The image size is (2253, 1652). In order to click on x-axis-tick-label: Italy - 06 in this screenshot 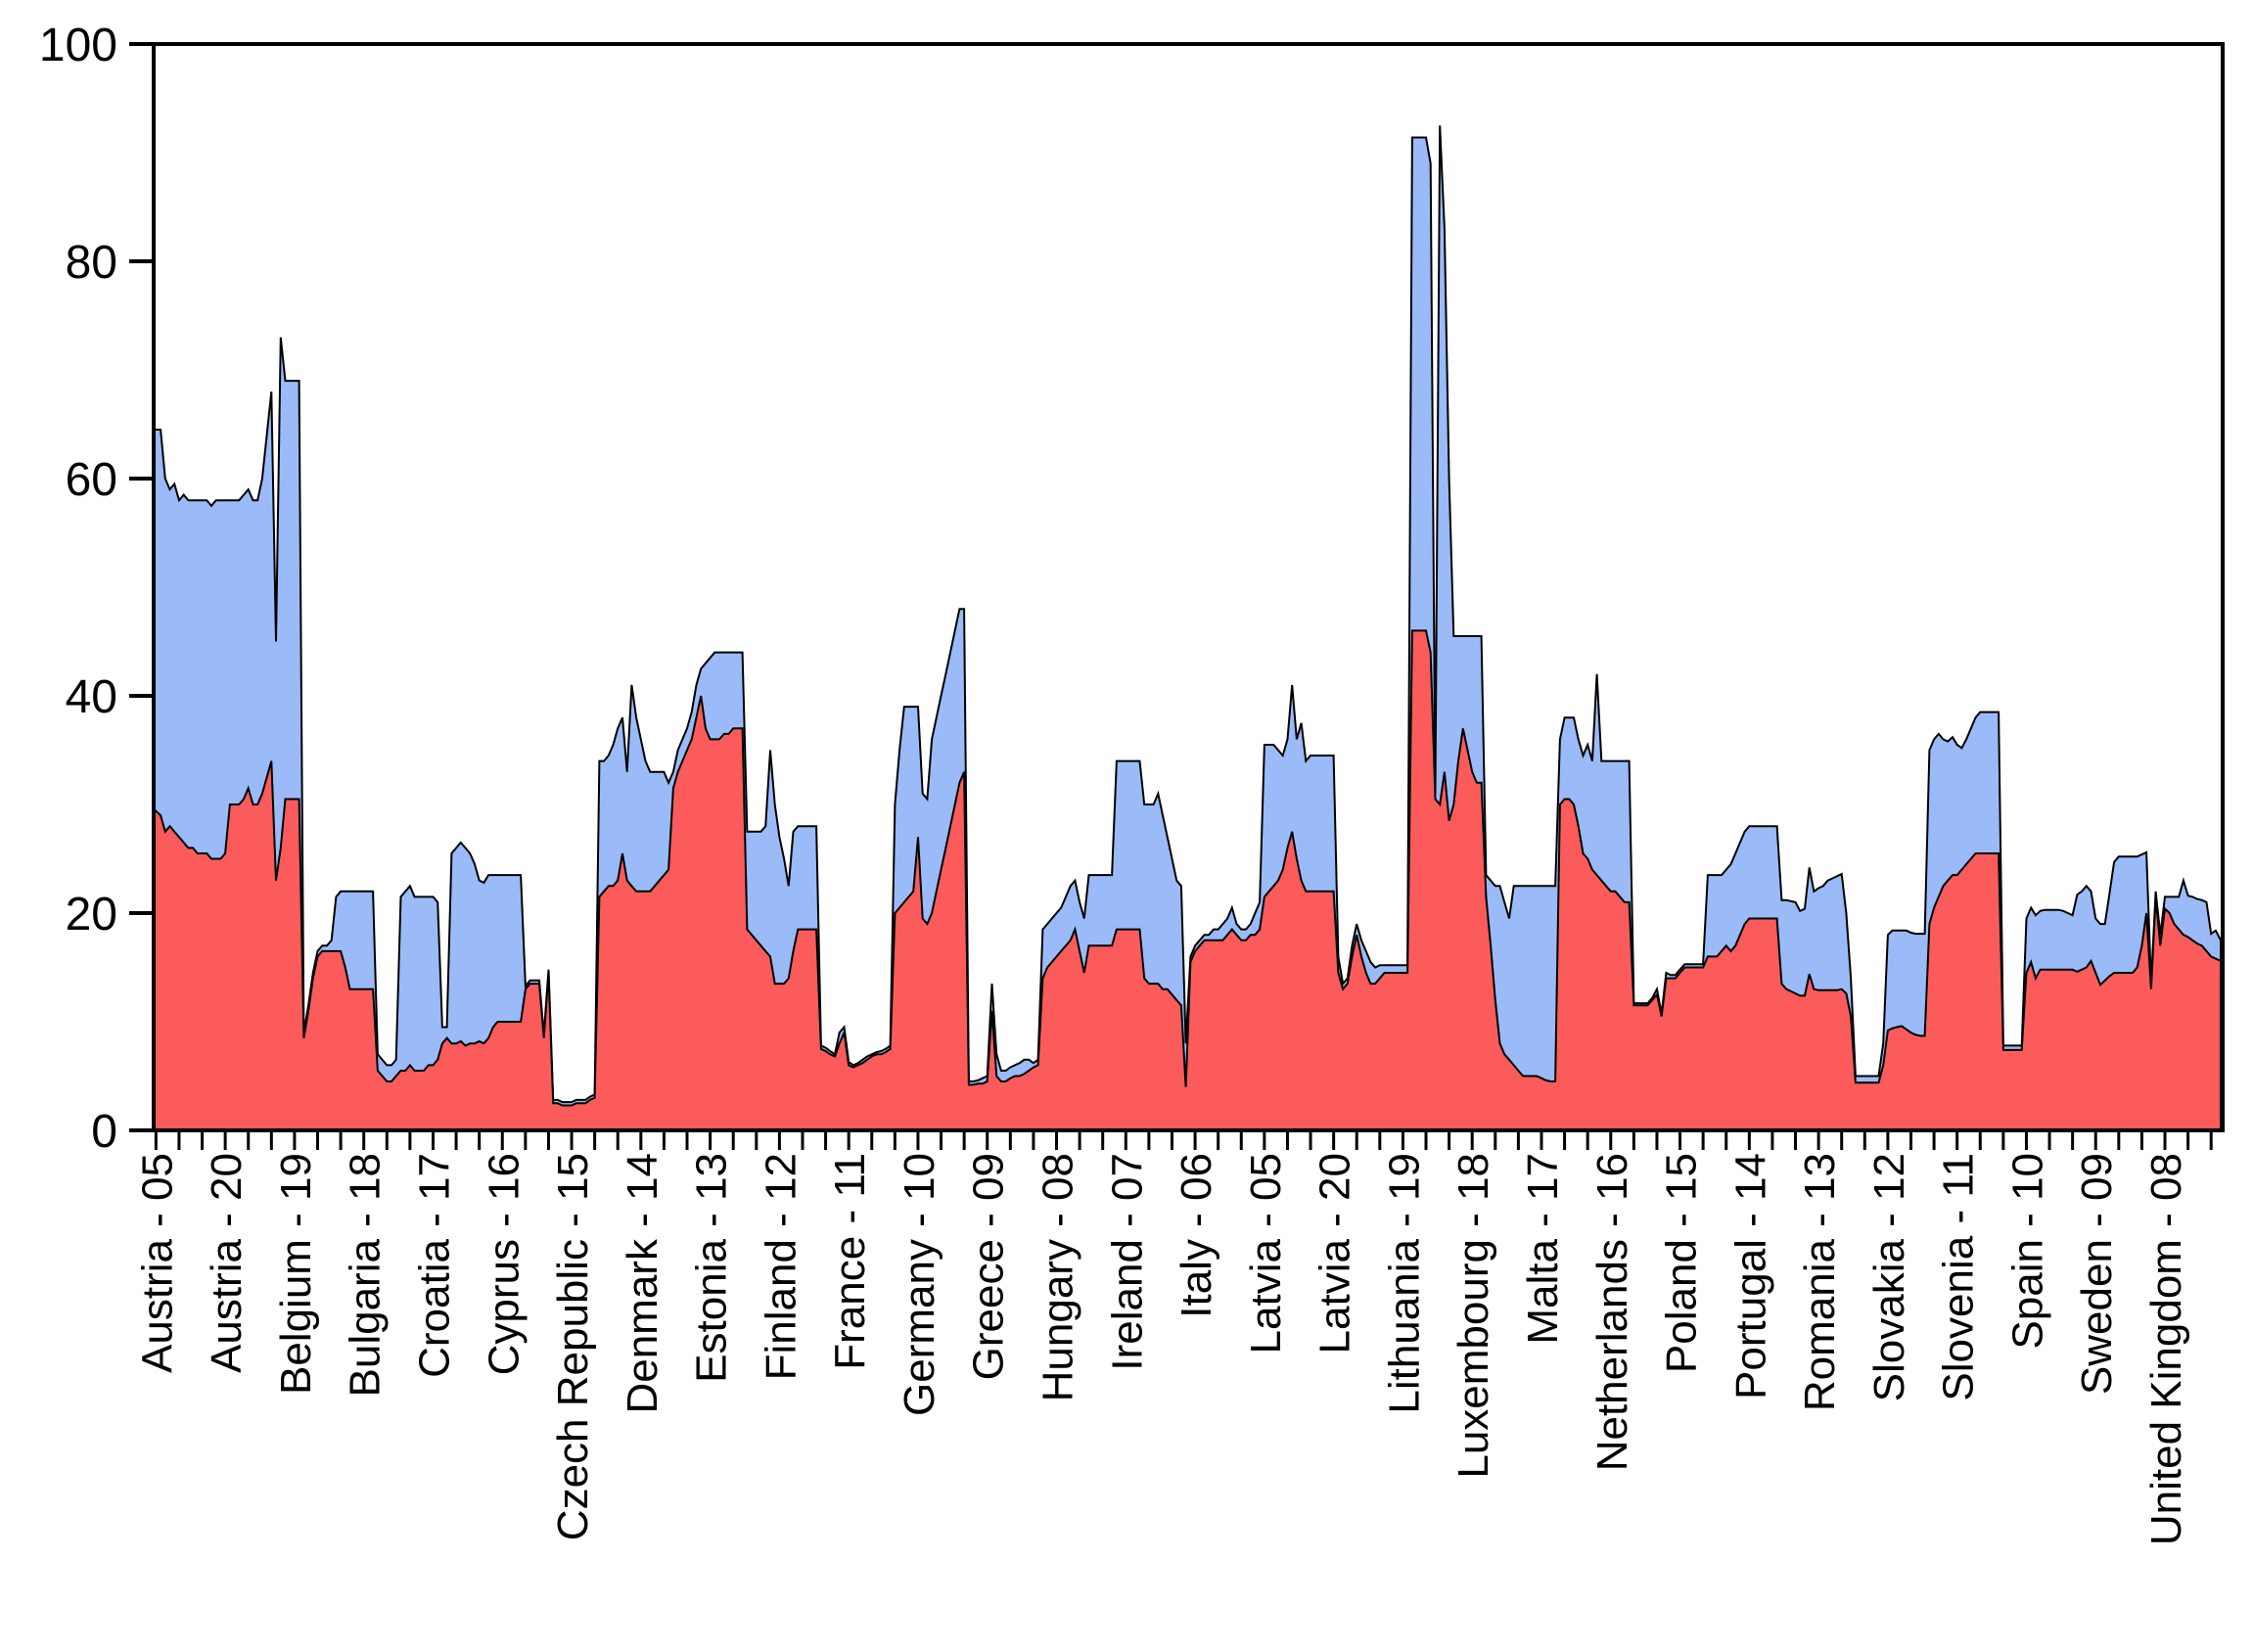, I will do `click(1196, 1235)`.